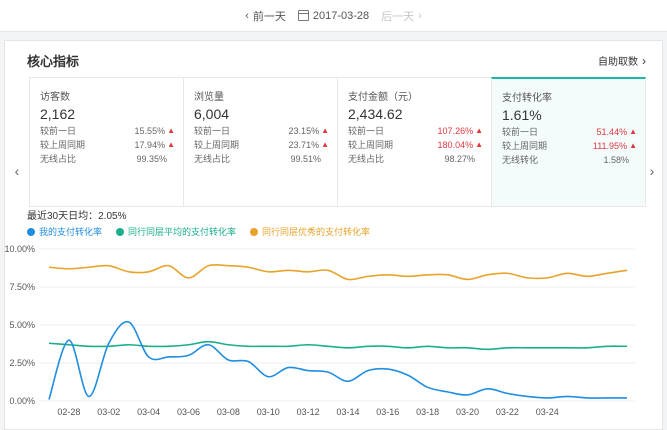 The width and height of the screenshot is (667, 430). What do you see at coordinates (618, 62) in the screenshot?
I see `self-service-data-label: 自助取数` at bounding box center [618, 62].